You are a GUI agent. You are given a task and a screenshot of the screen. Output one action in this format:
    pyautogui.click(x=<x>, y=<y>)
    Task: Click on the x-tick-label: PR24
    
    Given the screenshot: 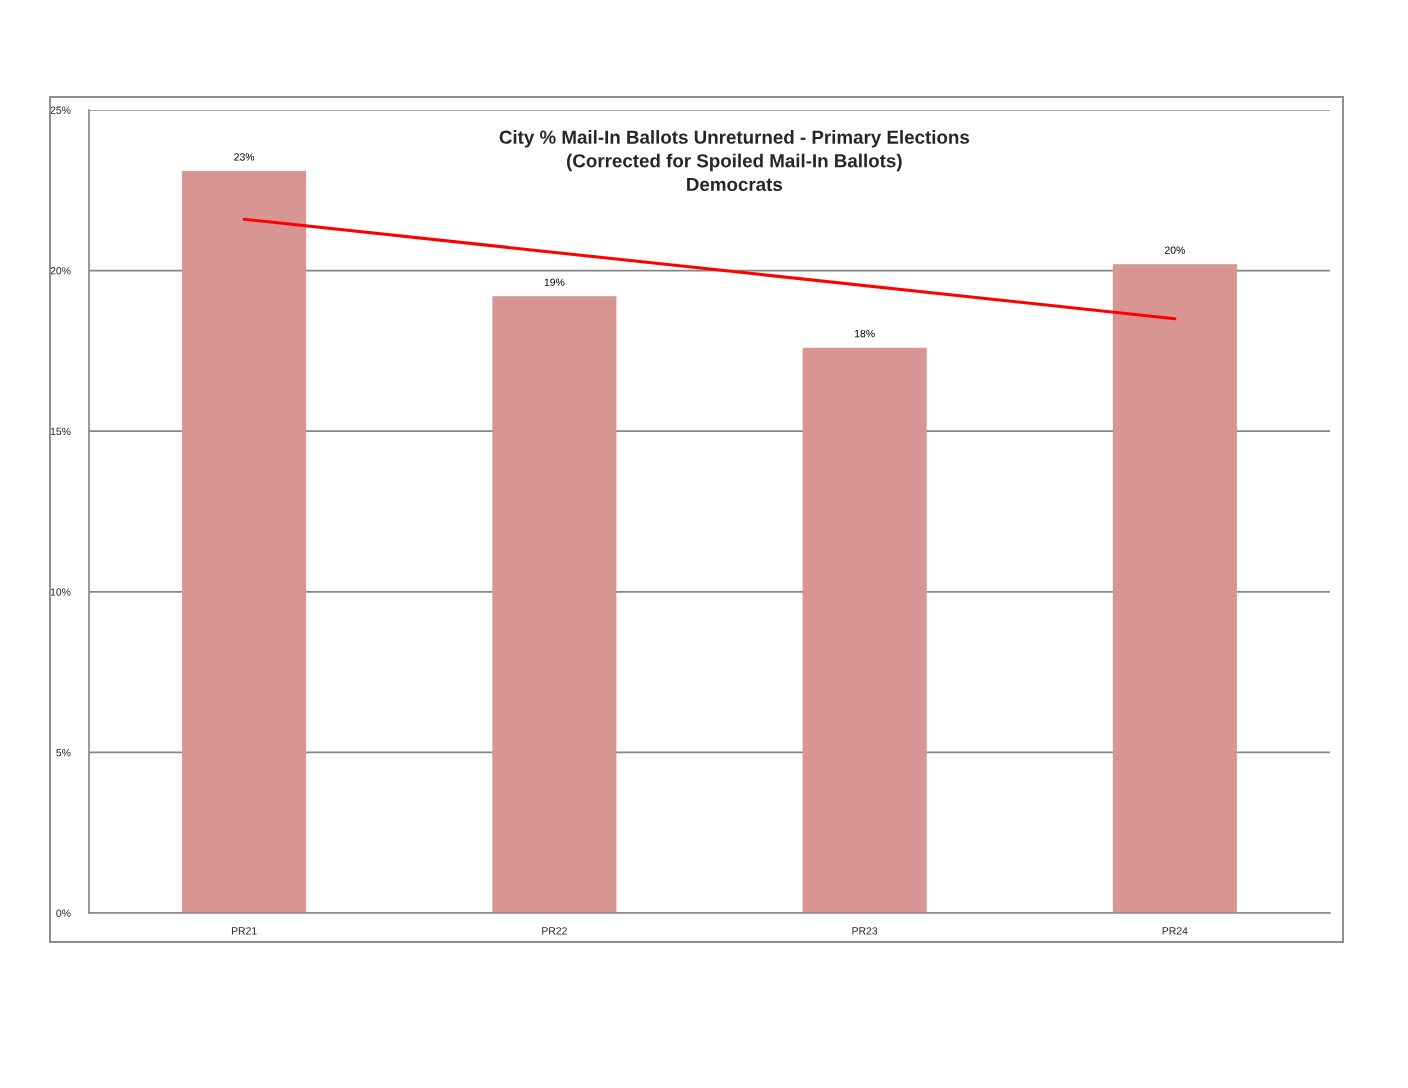 What is the action you would take?
    pyautogui.click(x=1175, y=931)
    